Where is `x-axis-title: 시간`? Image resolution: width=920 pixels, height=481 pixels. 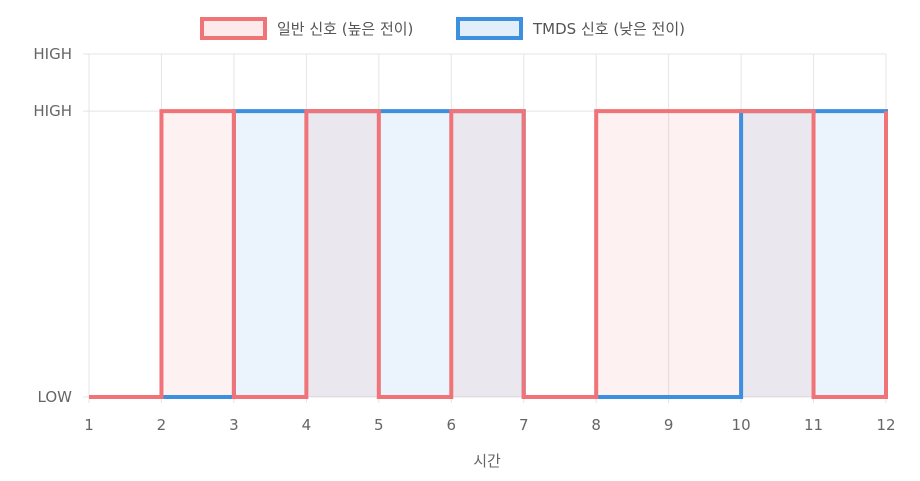
x-axis-title: 시간 is located at coordinates (487, 461).